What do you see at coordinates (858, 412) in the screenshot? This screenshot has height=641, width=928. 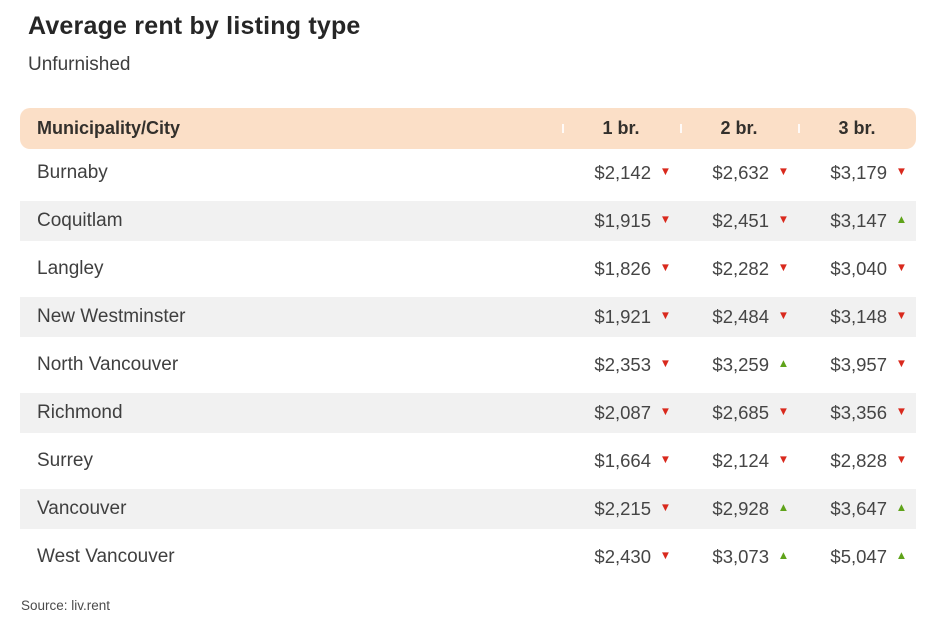 I see `rent-amount: $3,356` at bounding box center [858, 412].